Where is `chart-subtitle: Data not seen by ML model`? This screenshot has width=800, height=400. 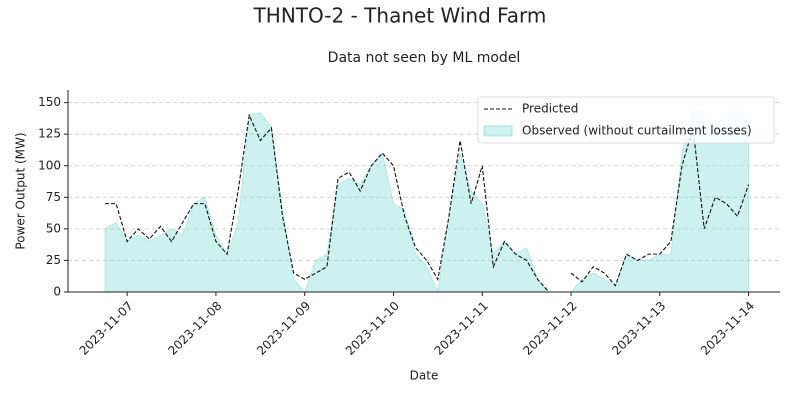
chart-subtitle: Data not seen by ML model is located at coordinates (424, 58).